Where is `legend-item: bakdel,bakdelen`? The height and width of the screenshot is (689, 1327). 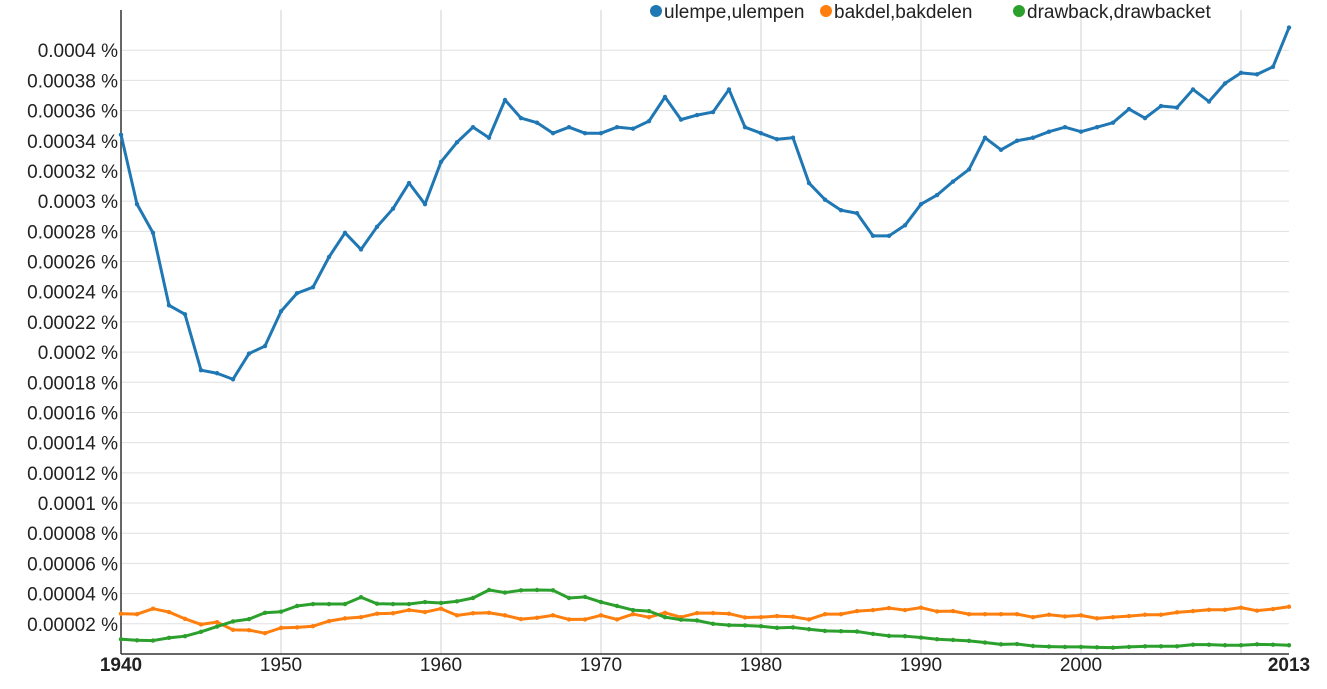 legend-item: bakdel,bakdelen is located at coordinates (896, 12).